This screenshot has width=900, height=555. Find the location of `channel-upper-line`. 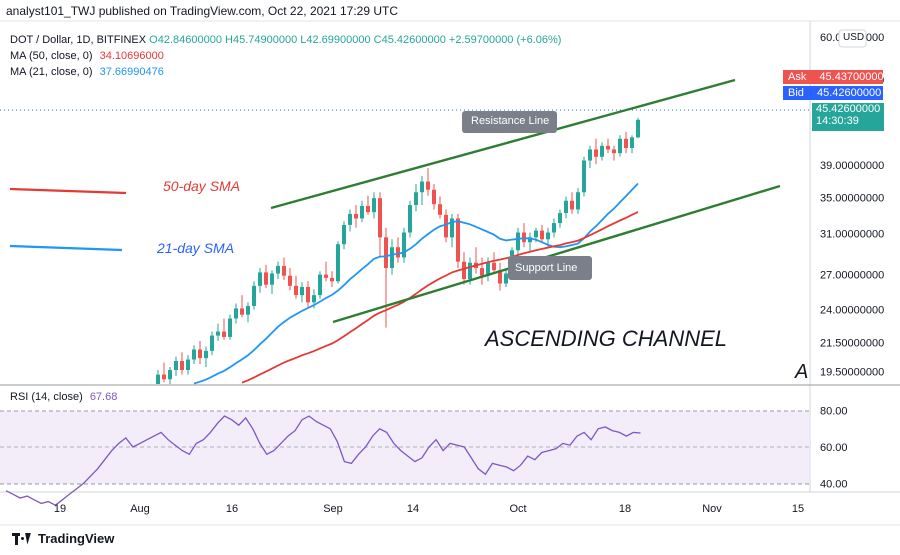

channel-upper-line is located at coordinates (503, 144).